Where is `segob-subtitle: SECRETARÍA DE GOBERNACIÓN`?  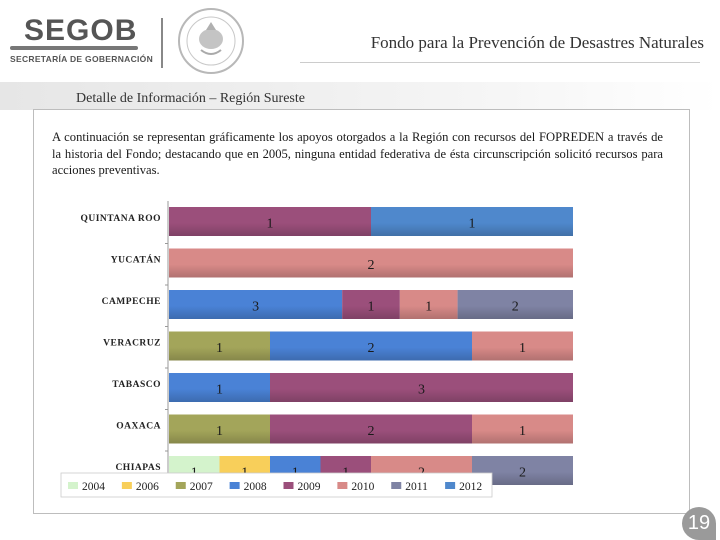
segob-subtitle: SECRETARÍA DE GOBERNACIÓN is located at coordinates (82, 59).